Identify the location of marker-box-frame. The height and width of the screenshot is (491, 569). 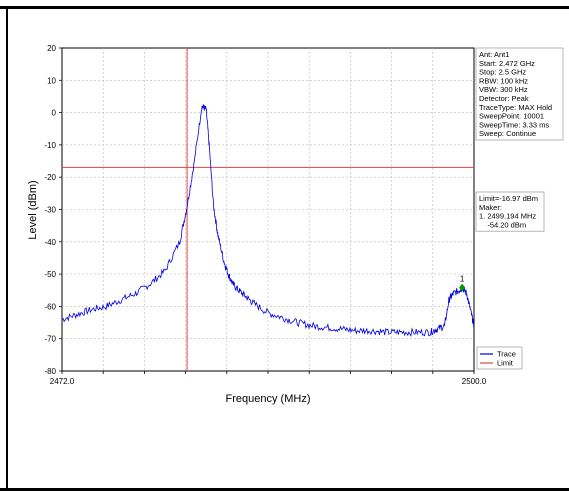
(510, 211).